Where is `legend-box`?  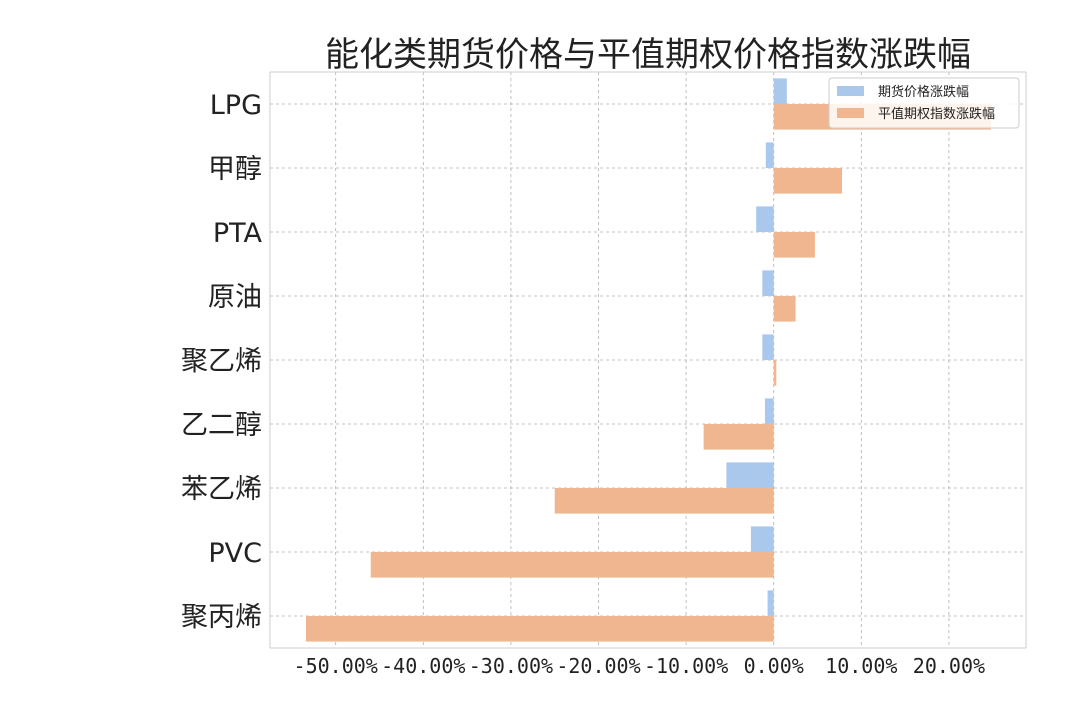
legend-box is located at coordinates (924, 103).